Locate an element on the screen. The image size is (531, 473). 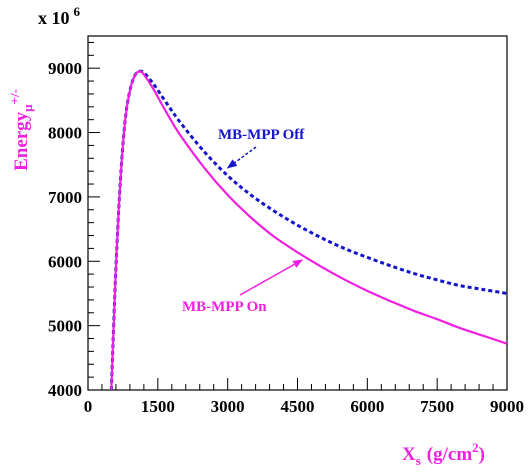
x-tick-label: 1500 is located at coordinates (158, 406).